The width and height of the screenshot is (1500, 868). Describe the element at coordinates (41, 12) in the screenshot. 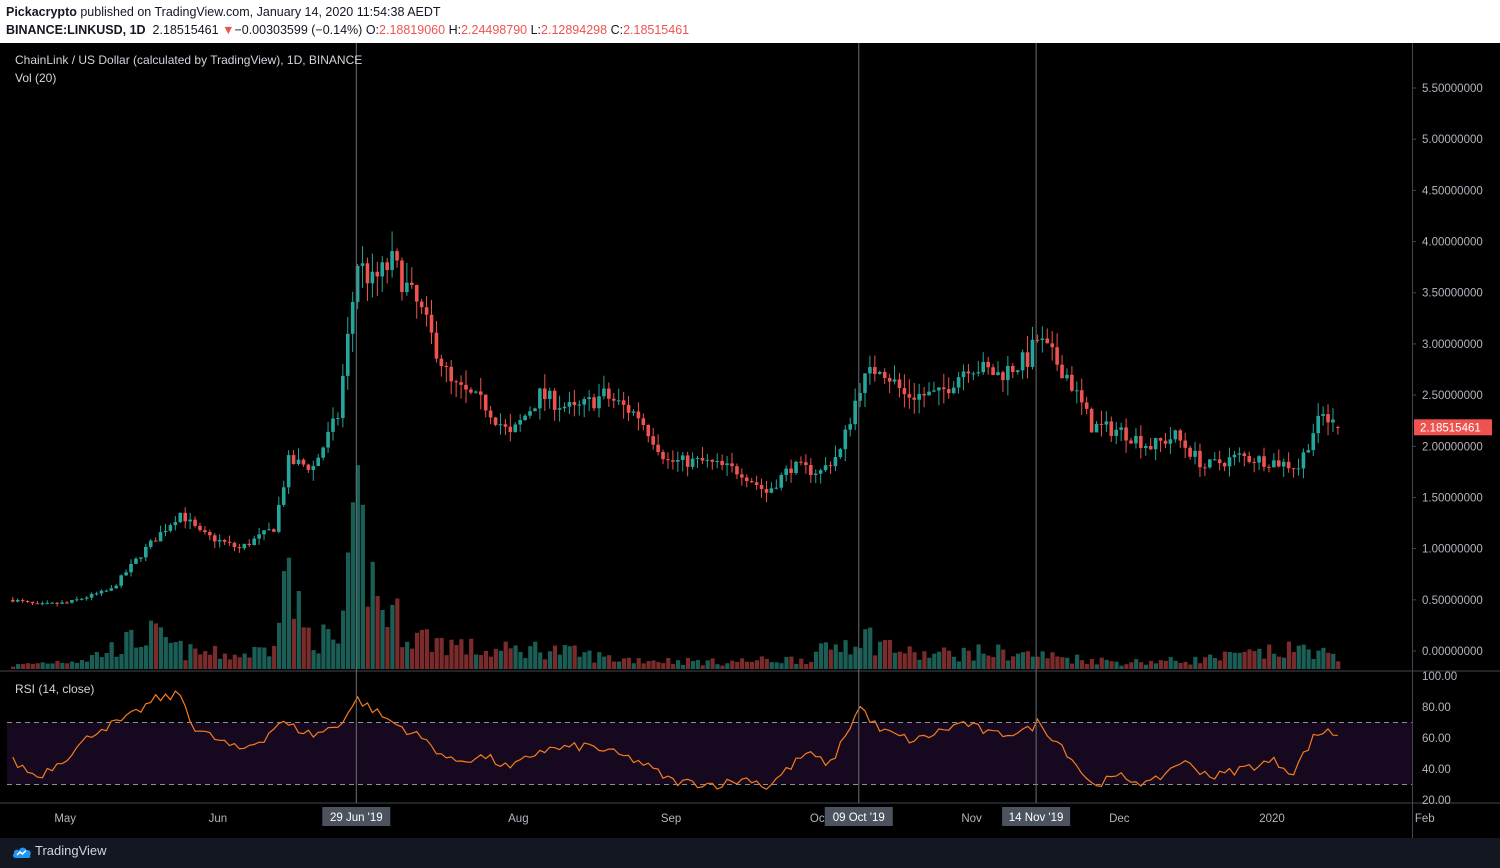

I see `author-name: Pickacrypto` at that location.